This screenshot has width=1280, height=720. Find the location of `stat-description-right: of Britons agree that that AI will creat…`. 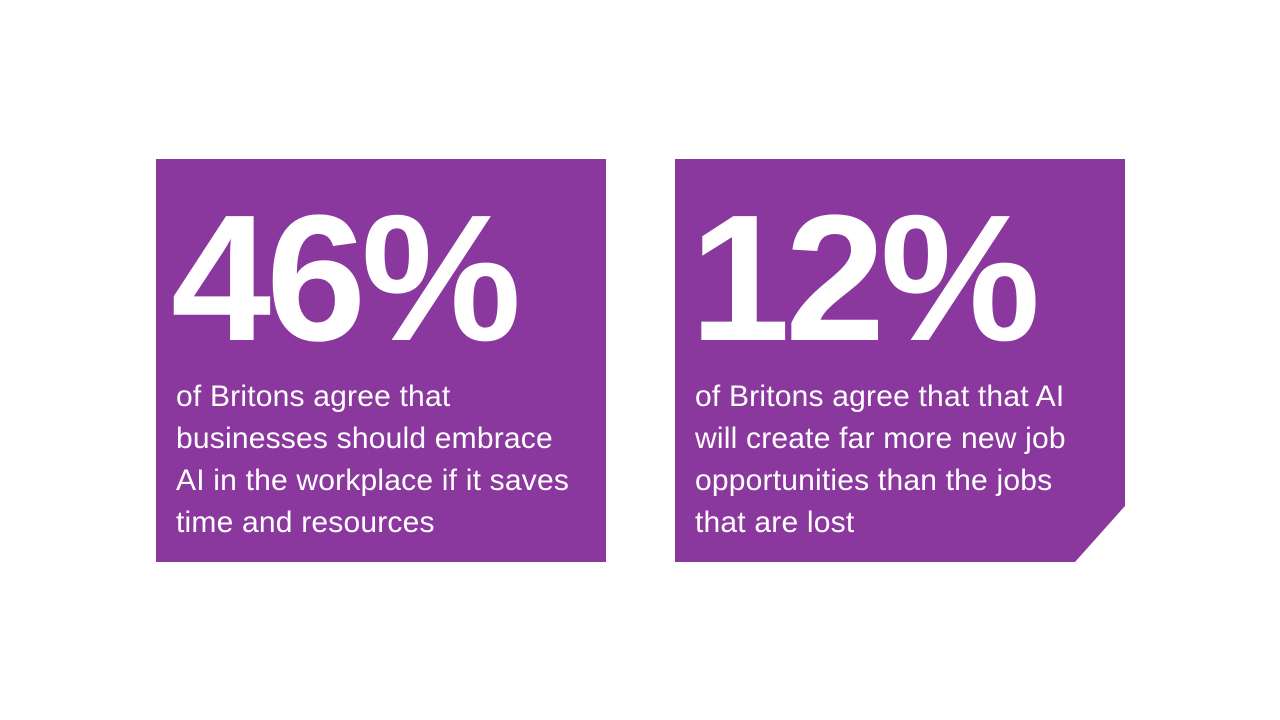

stat-description-right: of Britons agree that that AI will creat… is located at coordinates (880, 459).